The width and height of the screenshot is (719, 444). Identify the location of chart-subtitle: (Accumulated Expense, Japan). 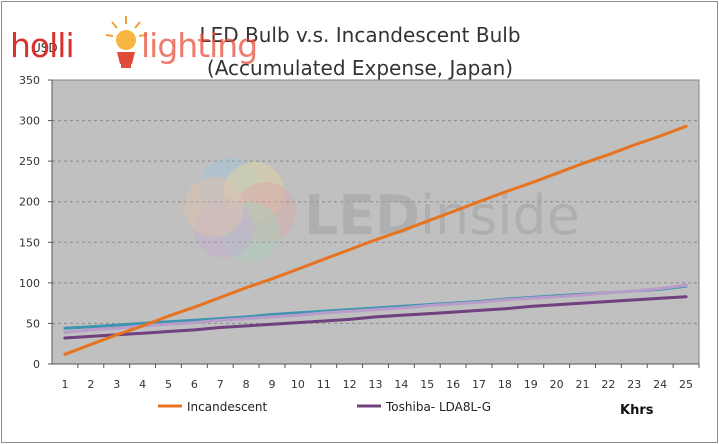
(360, 68).